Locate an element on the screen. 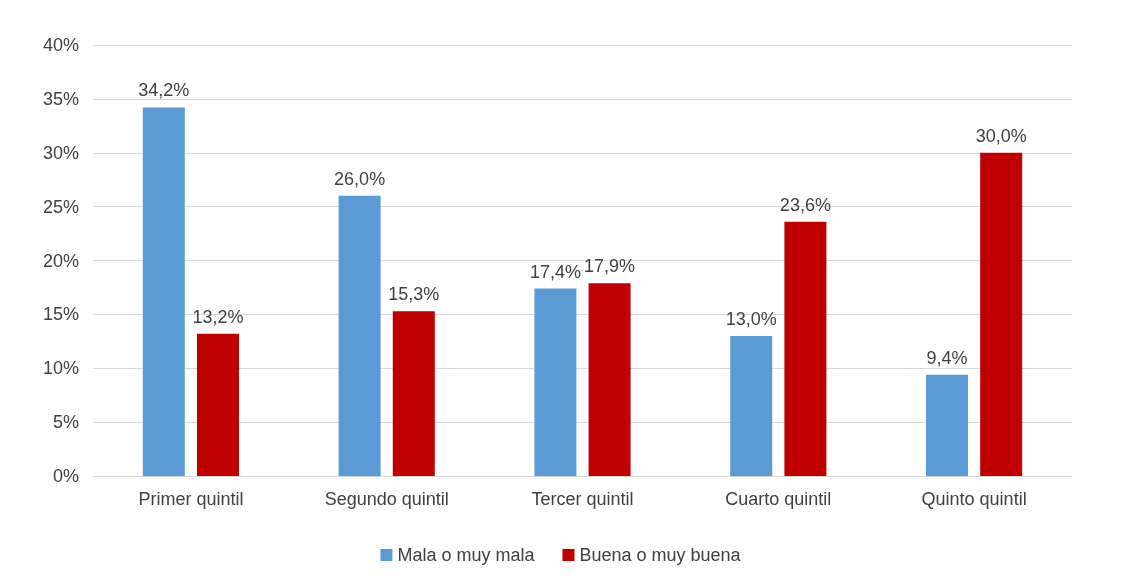 The image size is (1121, 585). y-tick-label: 20% is located at coordinates (60, 260).